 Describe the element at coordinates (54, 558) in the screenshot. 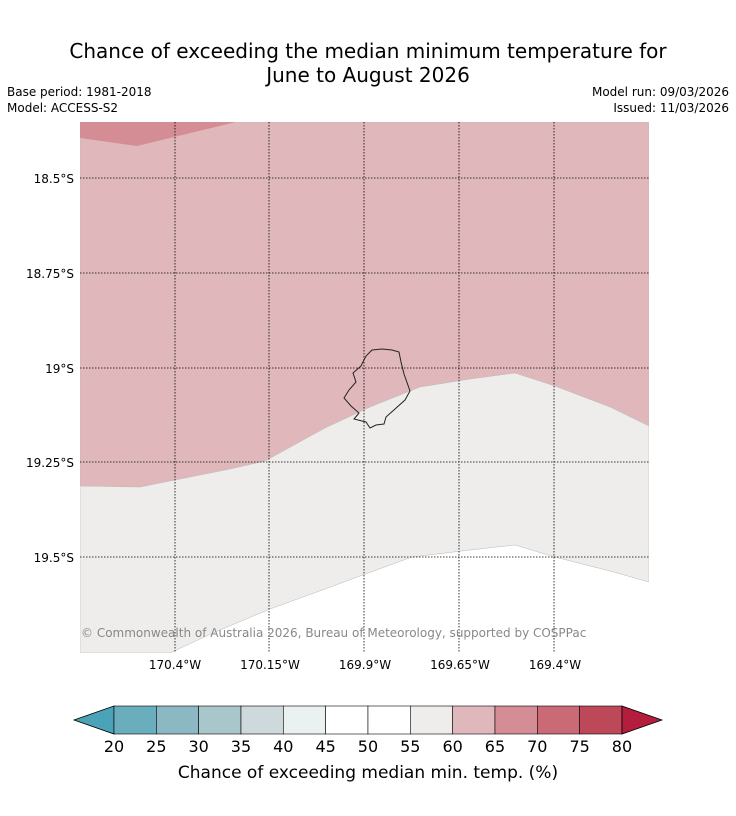

I see `lat-label: 19.5°S` at that location.